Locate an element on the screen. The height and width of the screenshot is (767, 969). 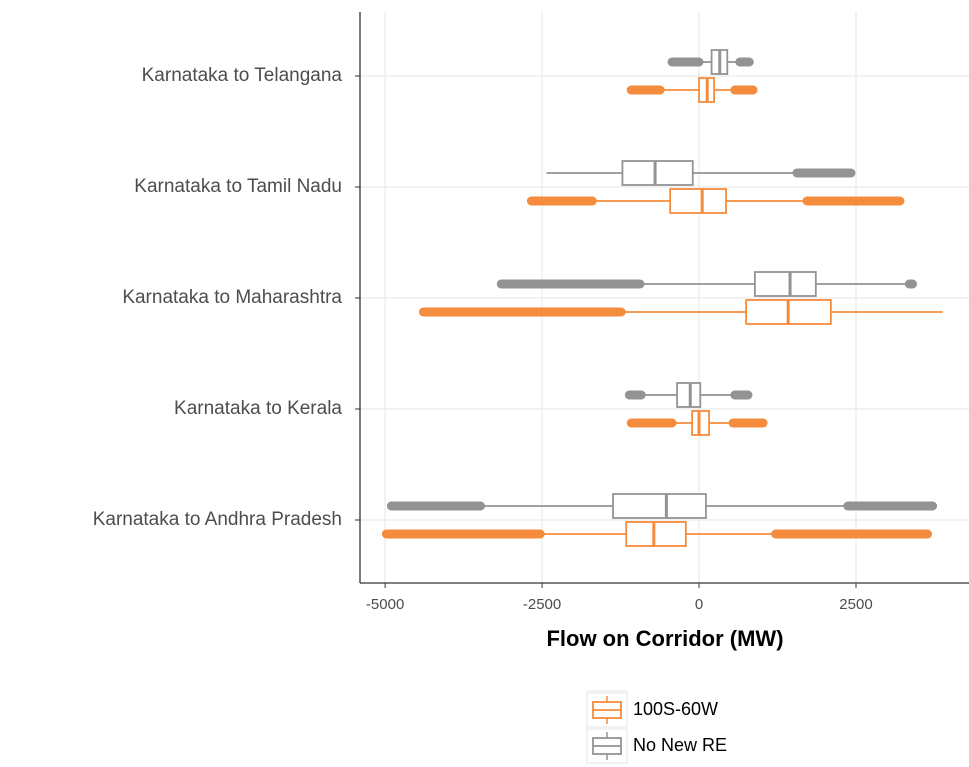
legend-label: 100S-60W is located at coordinates (675, 709).